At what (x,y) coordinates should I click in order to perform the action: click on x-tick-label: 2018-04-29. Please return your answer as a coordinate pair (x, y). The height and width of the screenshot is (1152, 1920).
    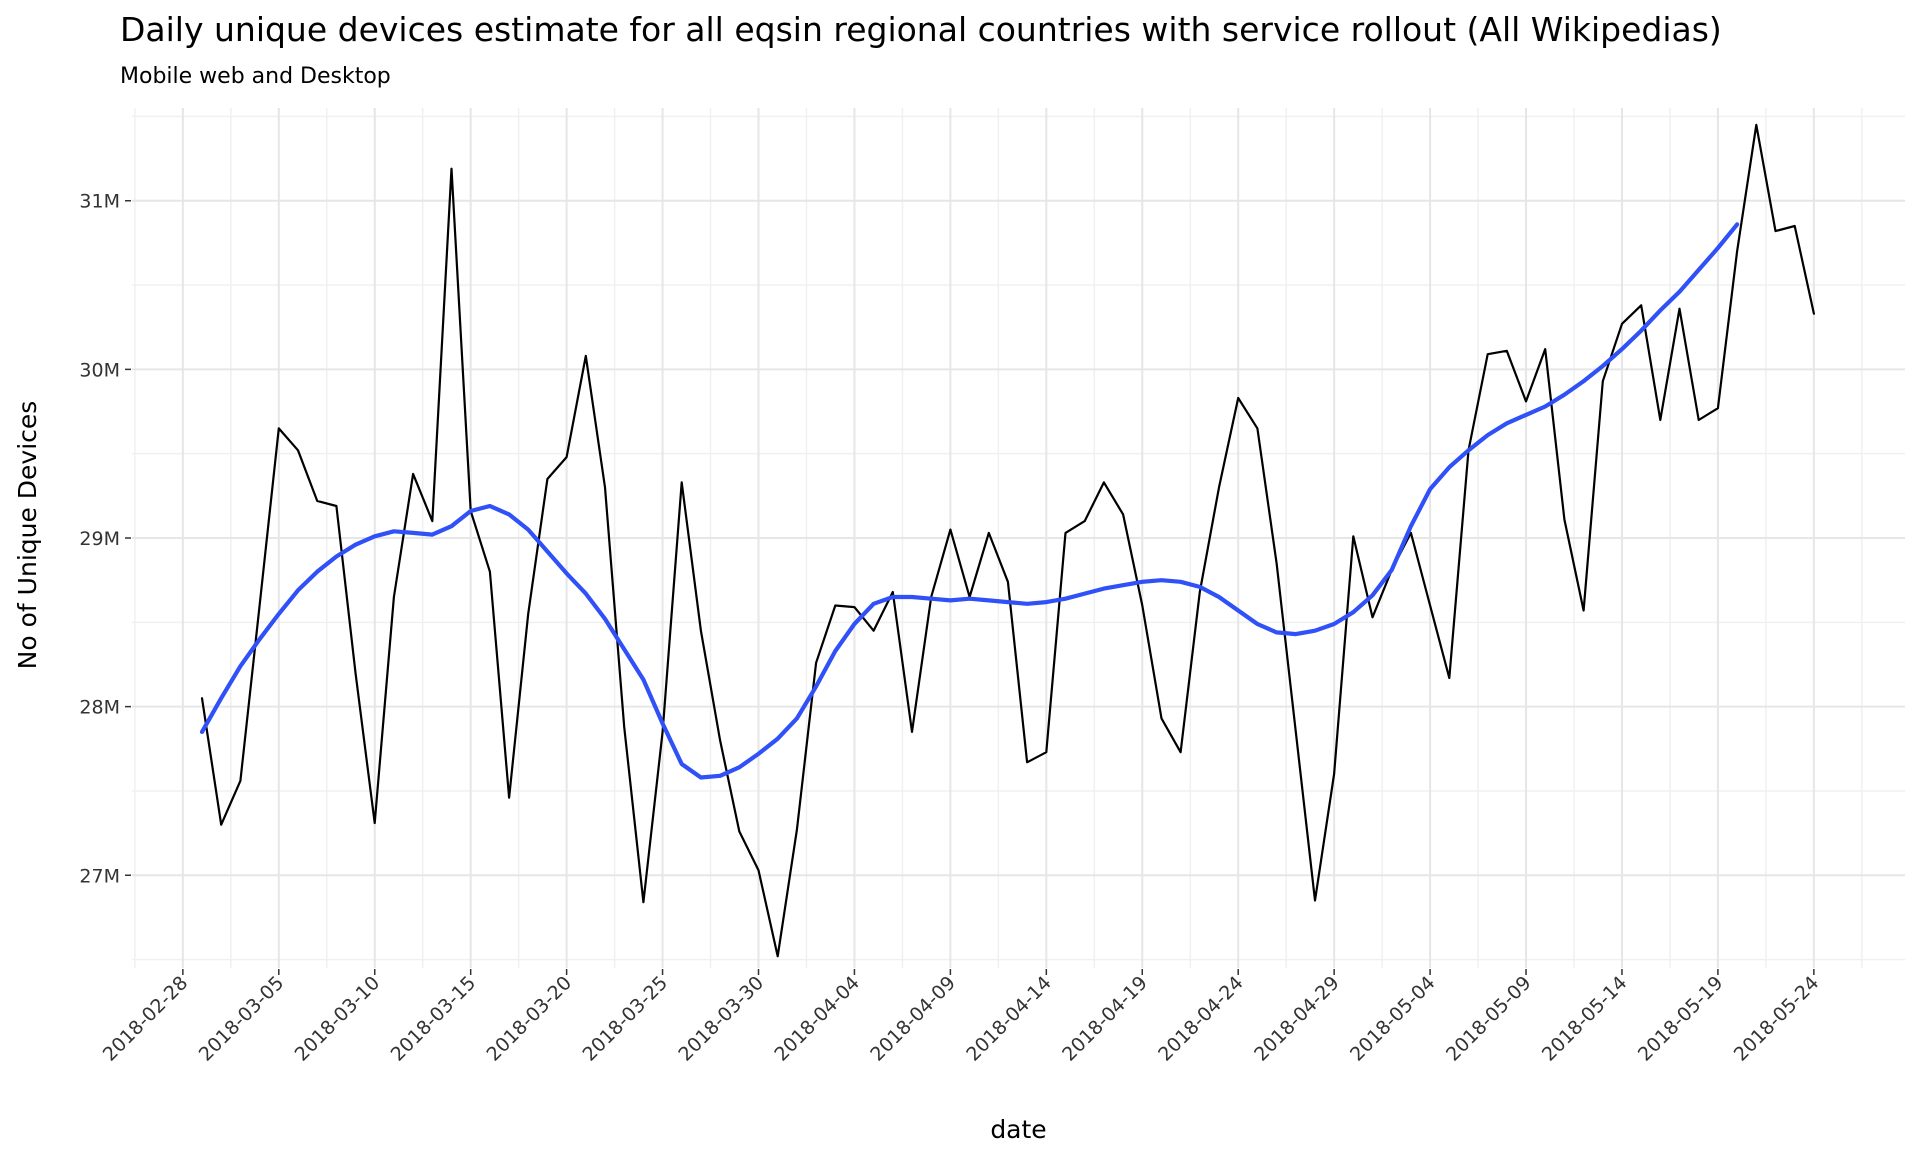
    Looking at the image, I should click on (1297, 1019).